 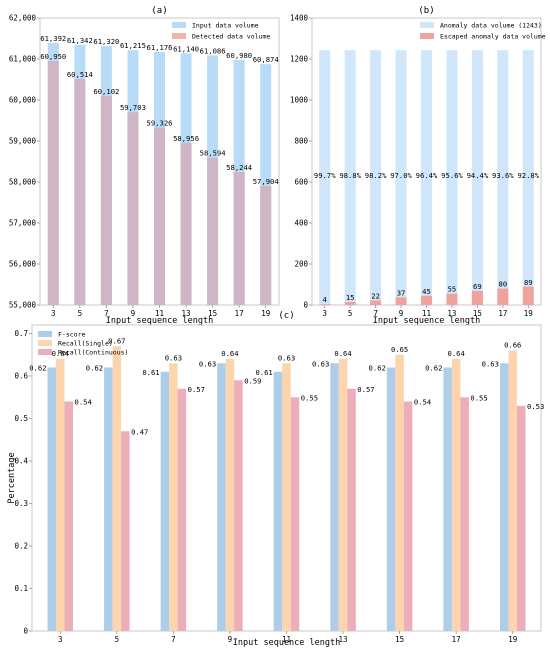 I want to click on y-tick-label: 0.1, so click(x=21, y=588).